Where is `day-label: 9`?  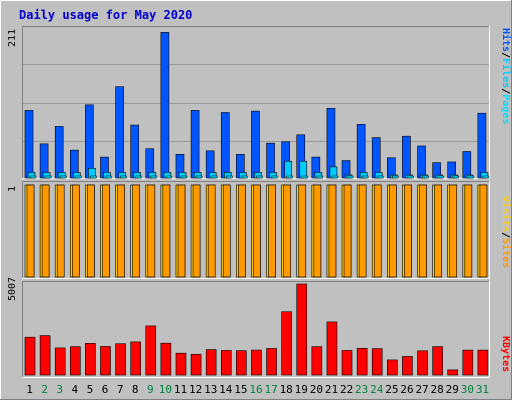 day-label: 9 is located at coordinates (150, 389).